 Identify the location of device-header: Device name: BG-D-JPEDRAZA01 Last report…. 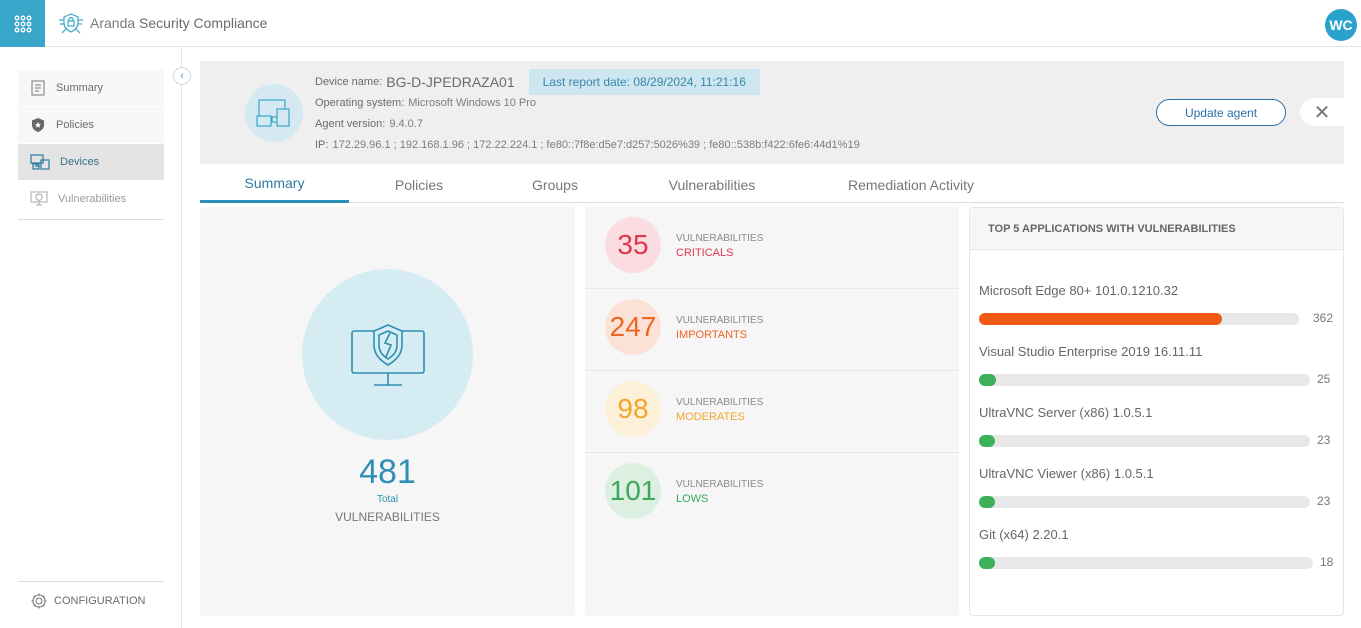
(772, 112).